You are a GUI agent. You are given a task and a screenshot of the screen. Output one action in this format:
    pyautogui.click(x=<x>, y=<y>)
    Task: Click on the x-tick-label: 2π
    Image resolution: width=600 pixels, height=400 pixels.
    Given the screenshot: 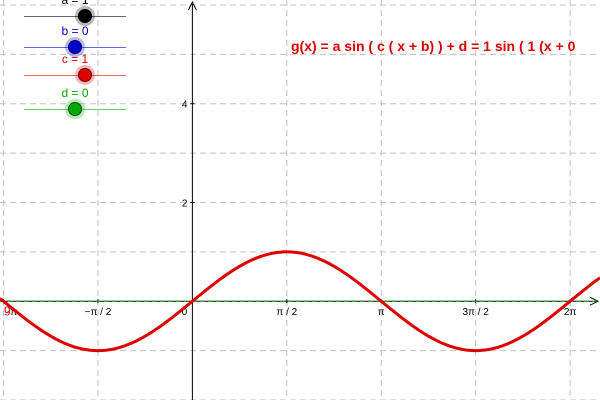 What is the action you would take?
    pyautogui.click(x=570, y=312)
    